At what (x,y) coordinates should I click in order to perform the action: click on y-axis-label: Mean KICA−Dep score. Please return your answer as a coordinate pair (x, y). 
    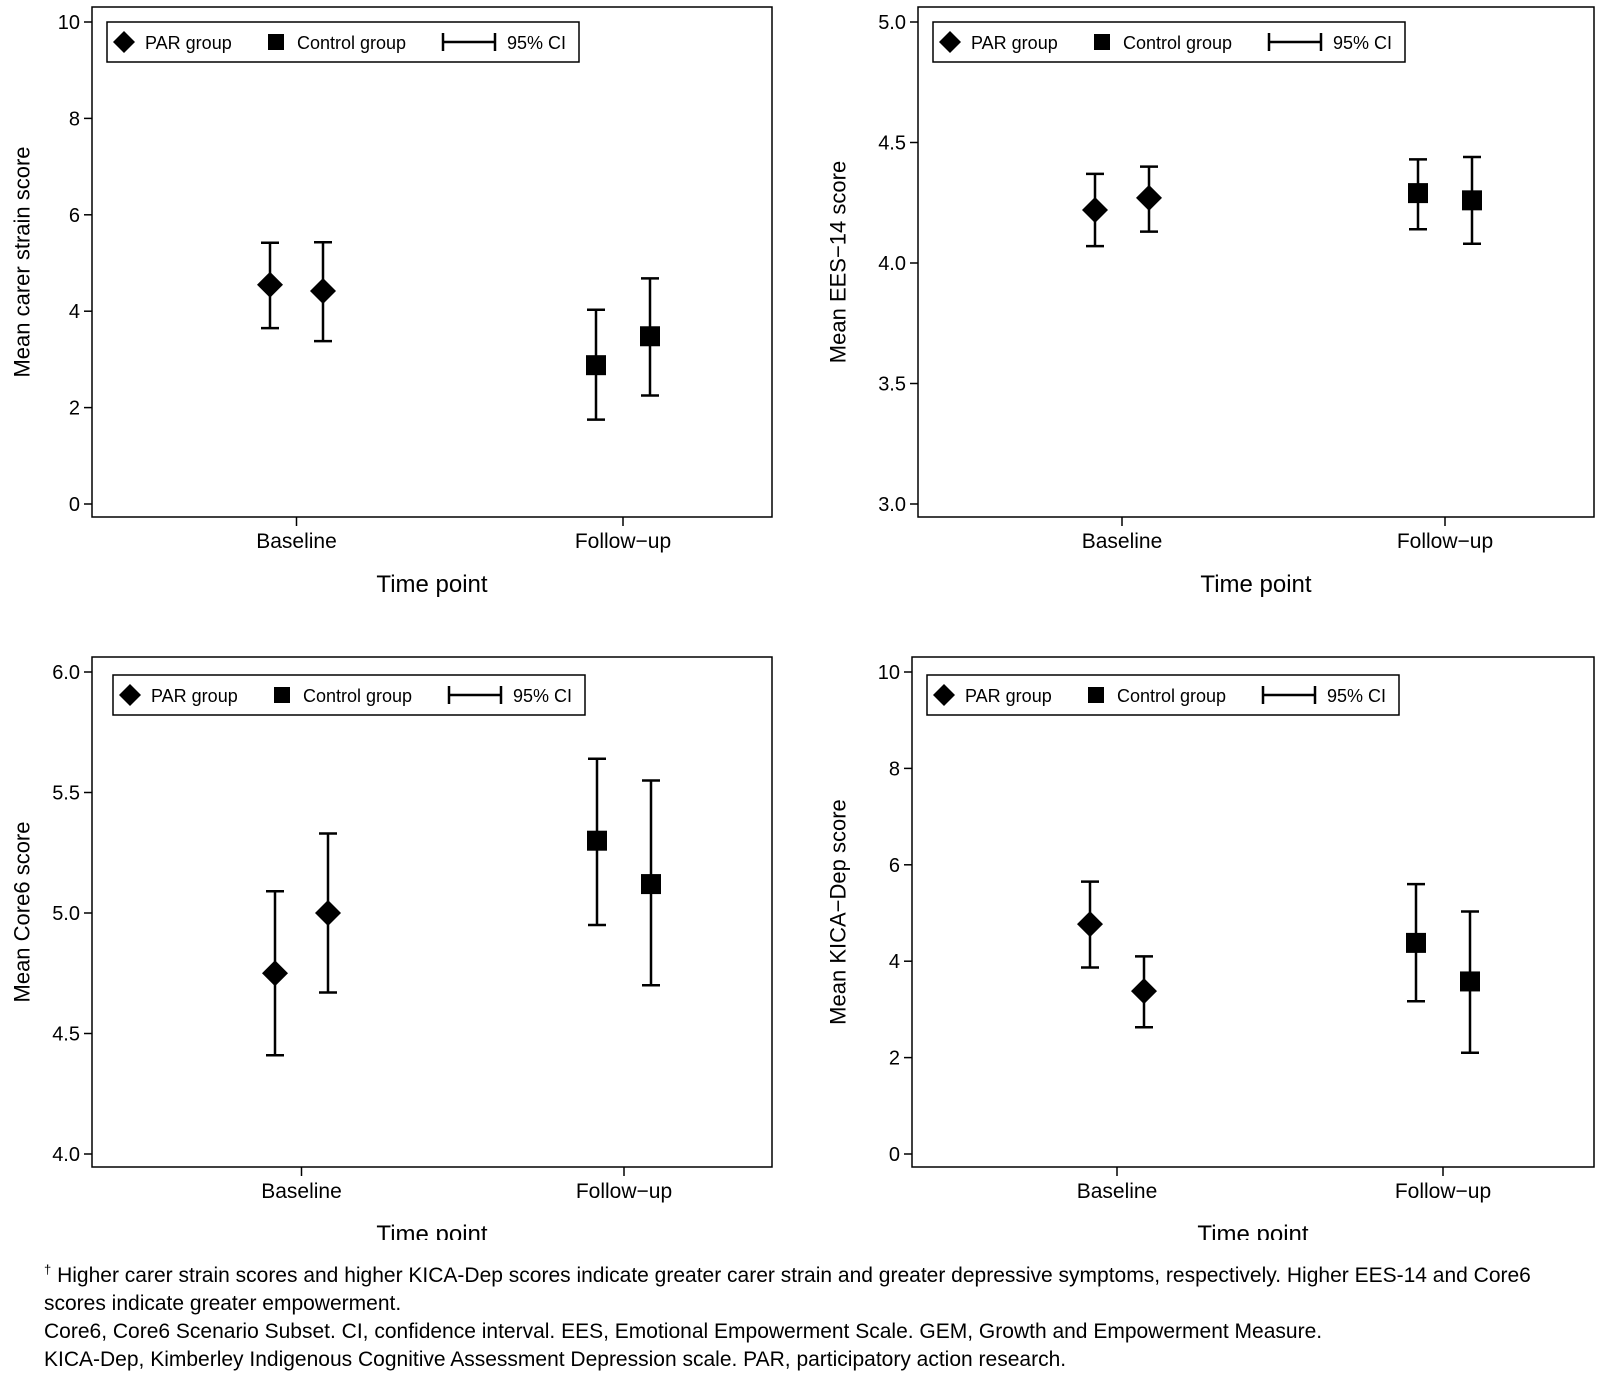
    Looking at the image, I should click on (838, 912).